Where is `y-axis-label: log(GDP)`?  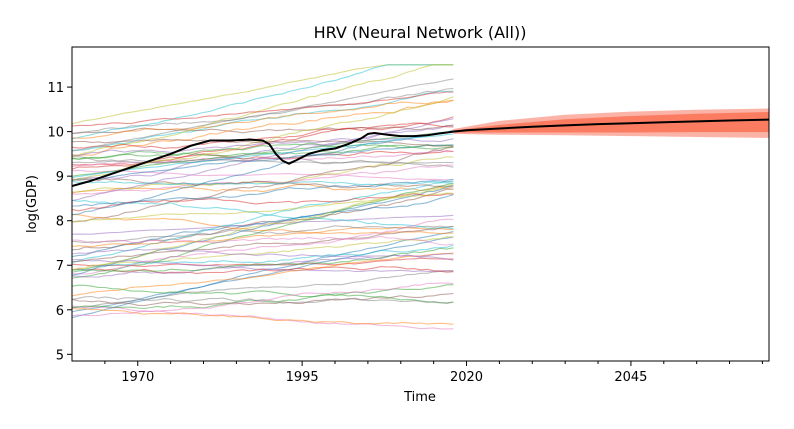 y-axis-label: log(GDP) is located at coordinates (32, 204).